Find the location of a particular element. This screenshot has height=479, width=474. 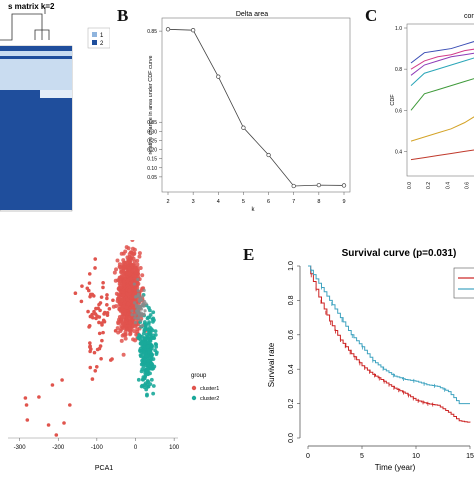

heatmap-block-dark is located at coordinates (20, 150).